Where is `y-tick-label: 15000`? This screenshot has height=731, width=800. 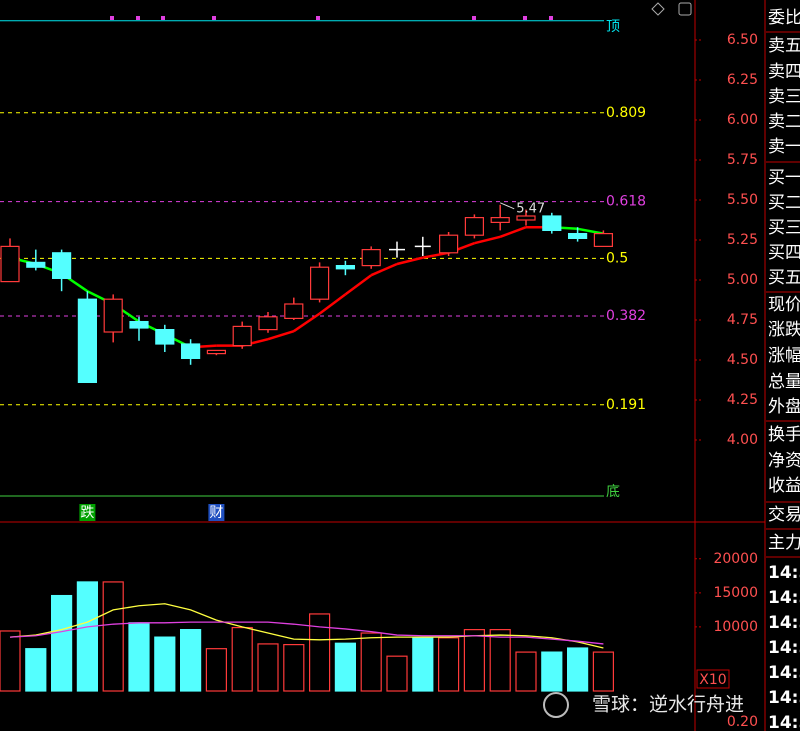
y-tick-label: 15000 is located at coordinates (735, 593).